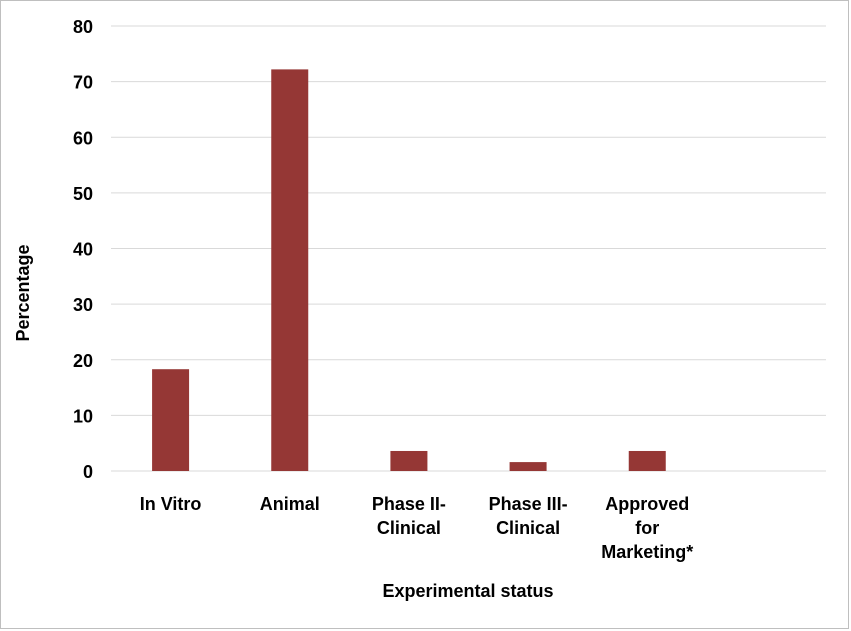  I want to click on y-tick-label: 60, so click(83, 138).